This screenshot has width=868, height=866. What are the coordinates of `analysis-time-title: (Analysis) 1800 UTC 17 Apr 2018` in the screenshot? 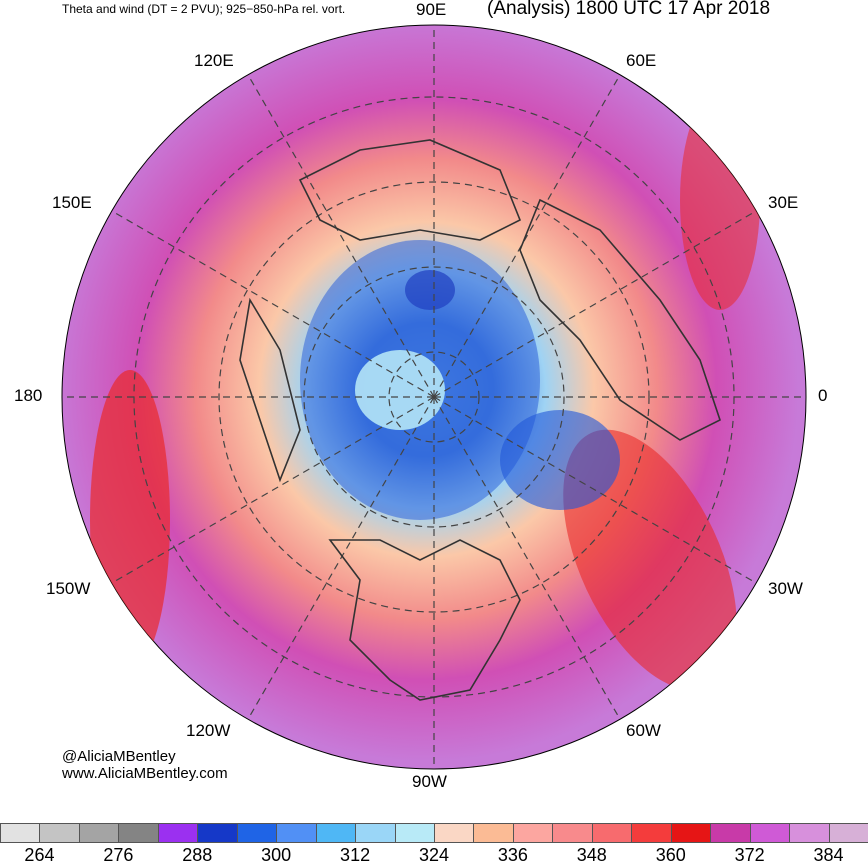 It's located at (629, 9).